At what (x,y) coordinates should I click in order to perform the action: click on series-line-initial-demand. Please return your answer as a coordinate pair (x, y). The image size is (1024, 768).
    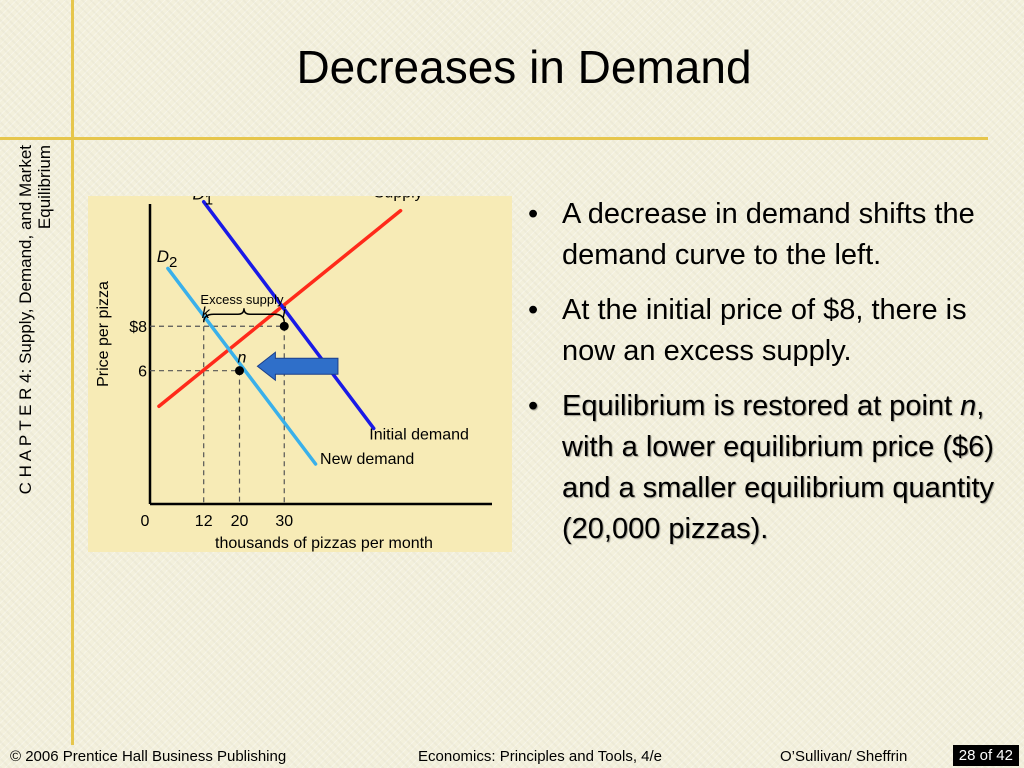
    Looking at the image, I should click on (288, 315).